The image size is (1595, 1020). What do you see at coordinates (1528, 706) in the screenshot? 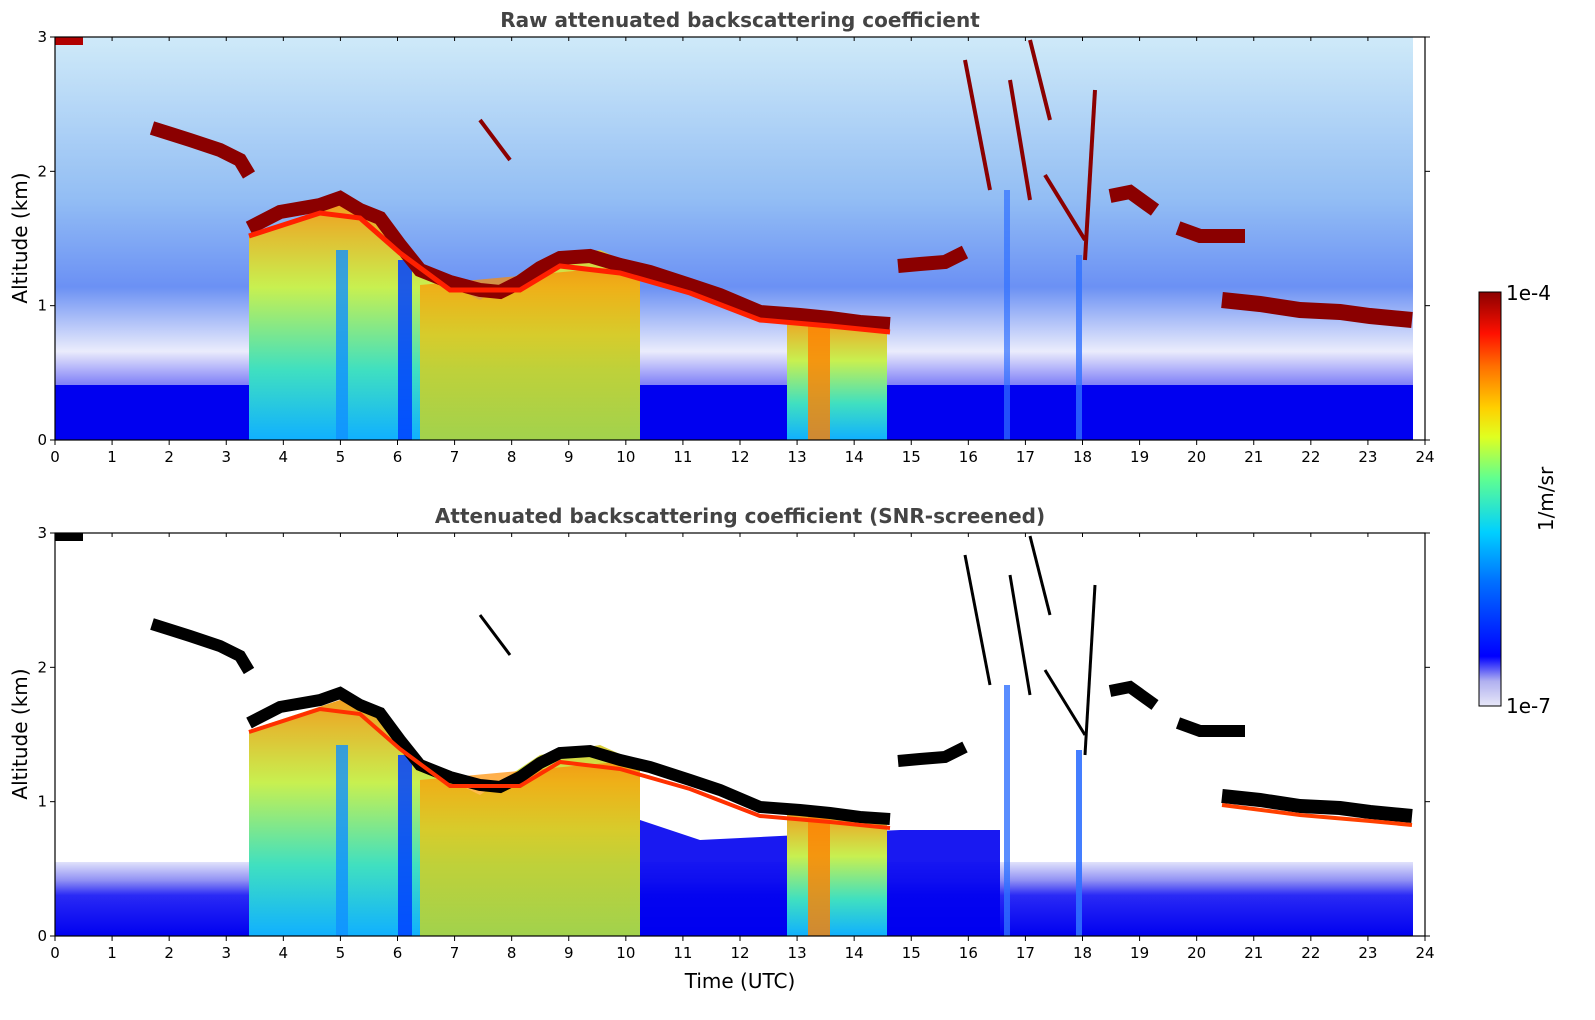
I see `colorbar-min-label: 1e-7` at bounding box center [1528, 706].